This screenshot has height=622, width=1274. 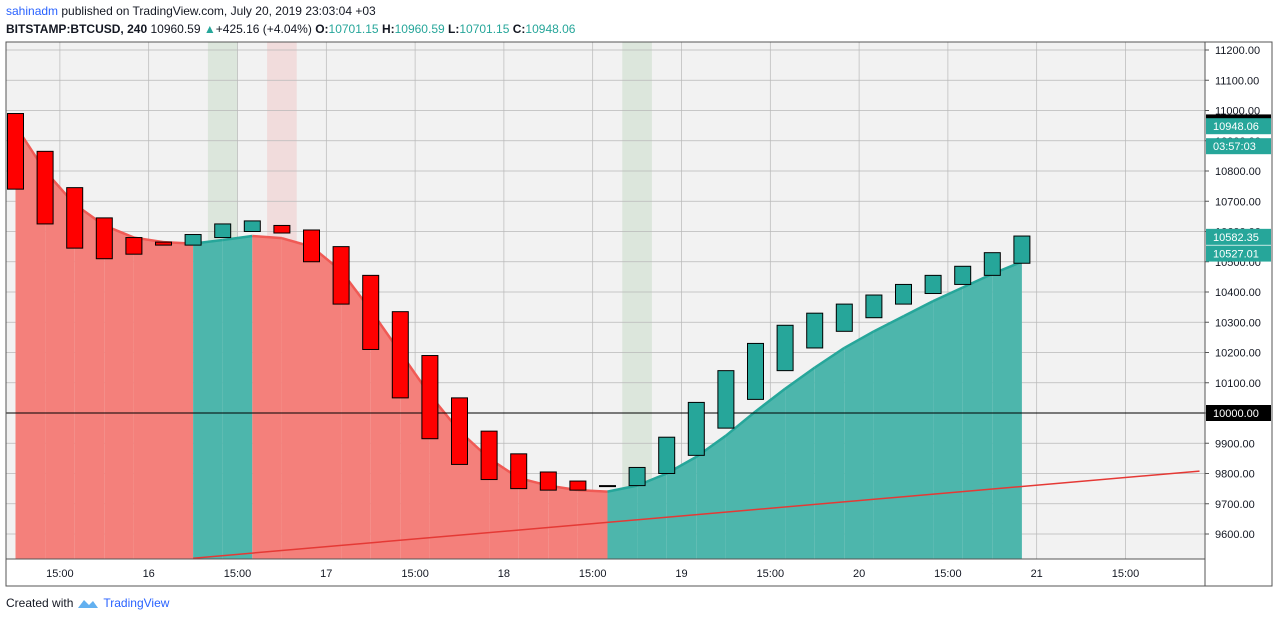 I want to click on open-value: 10701.15, so click(x=353, y=29).